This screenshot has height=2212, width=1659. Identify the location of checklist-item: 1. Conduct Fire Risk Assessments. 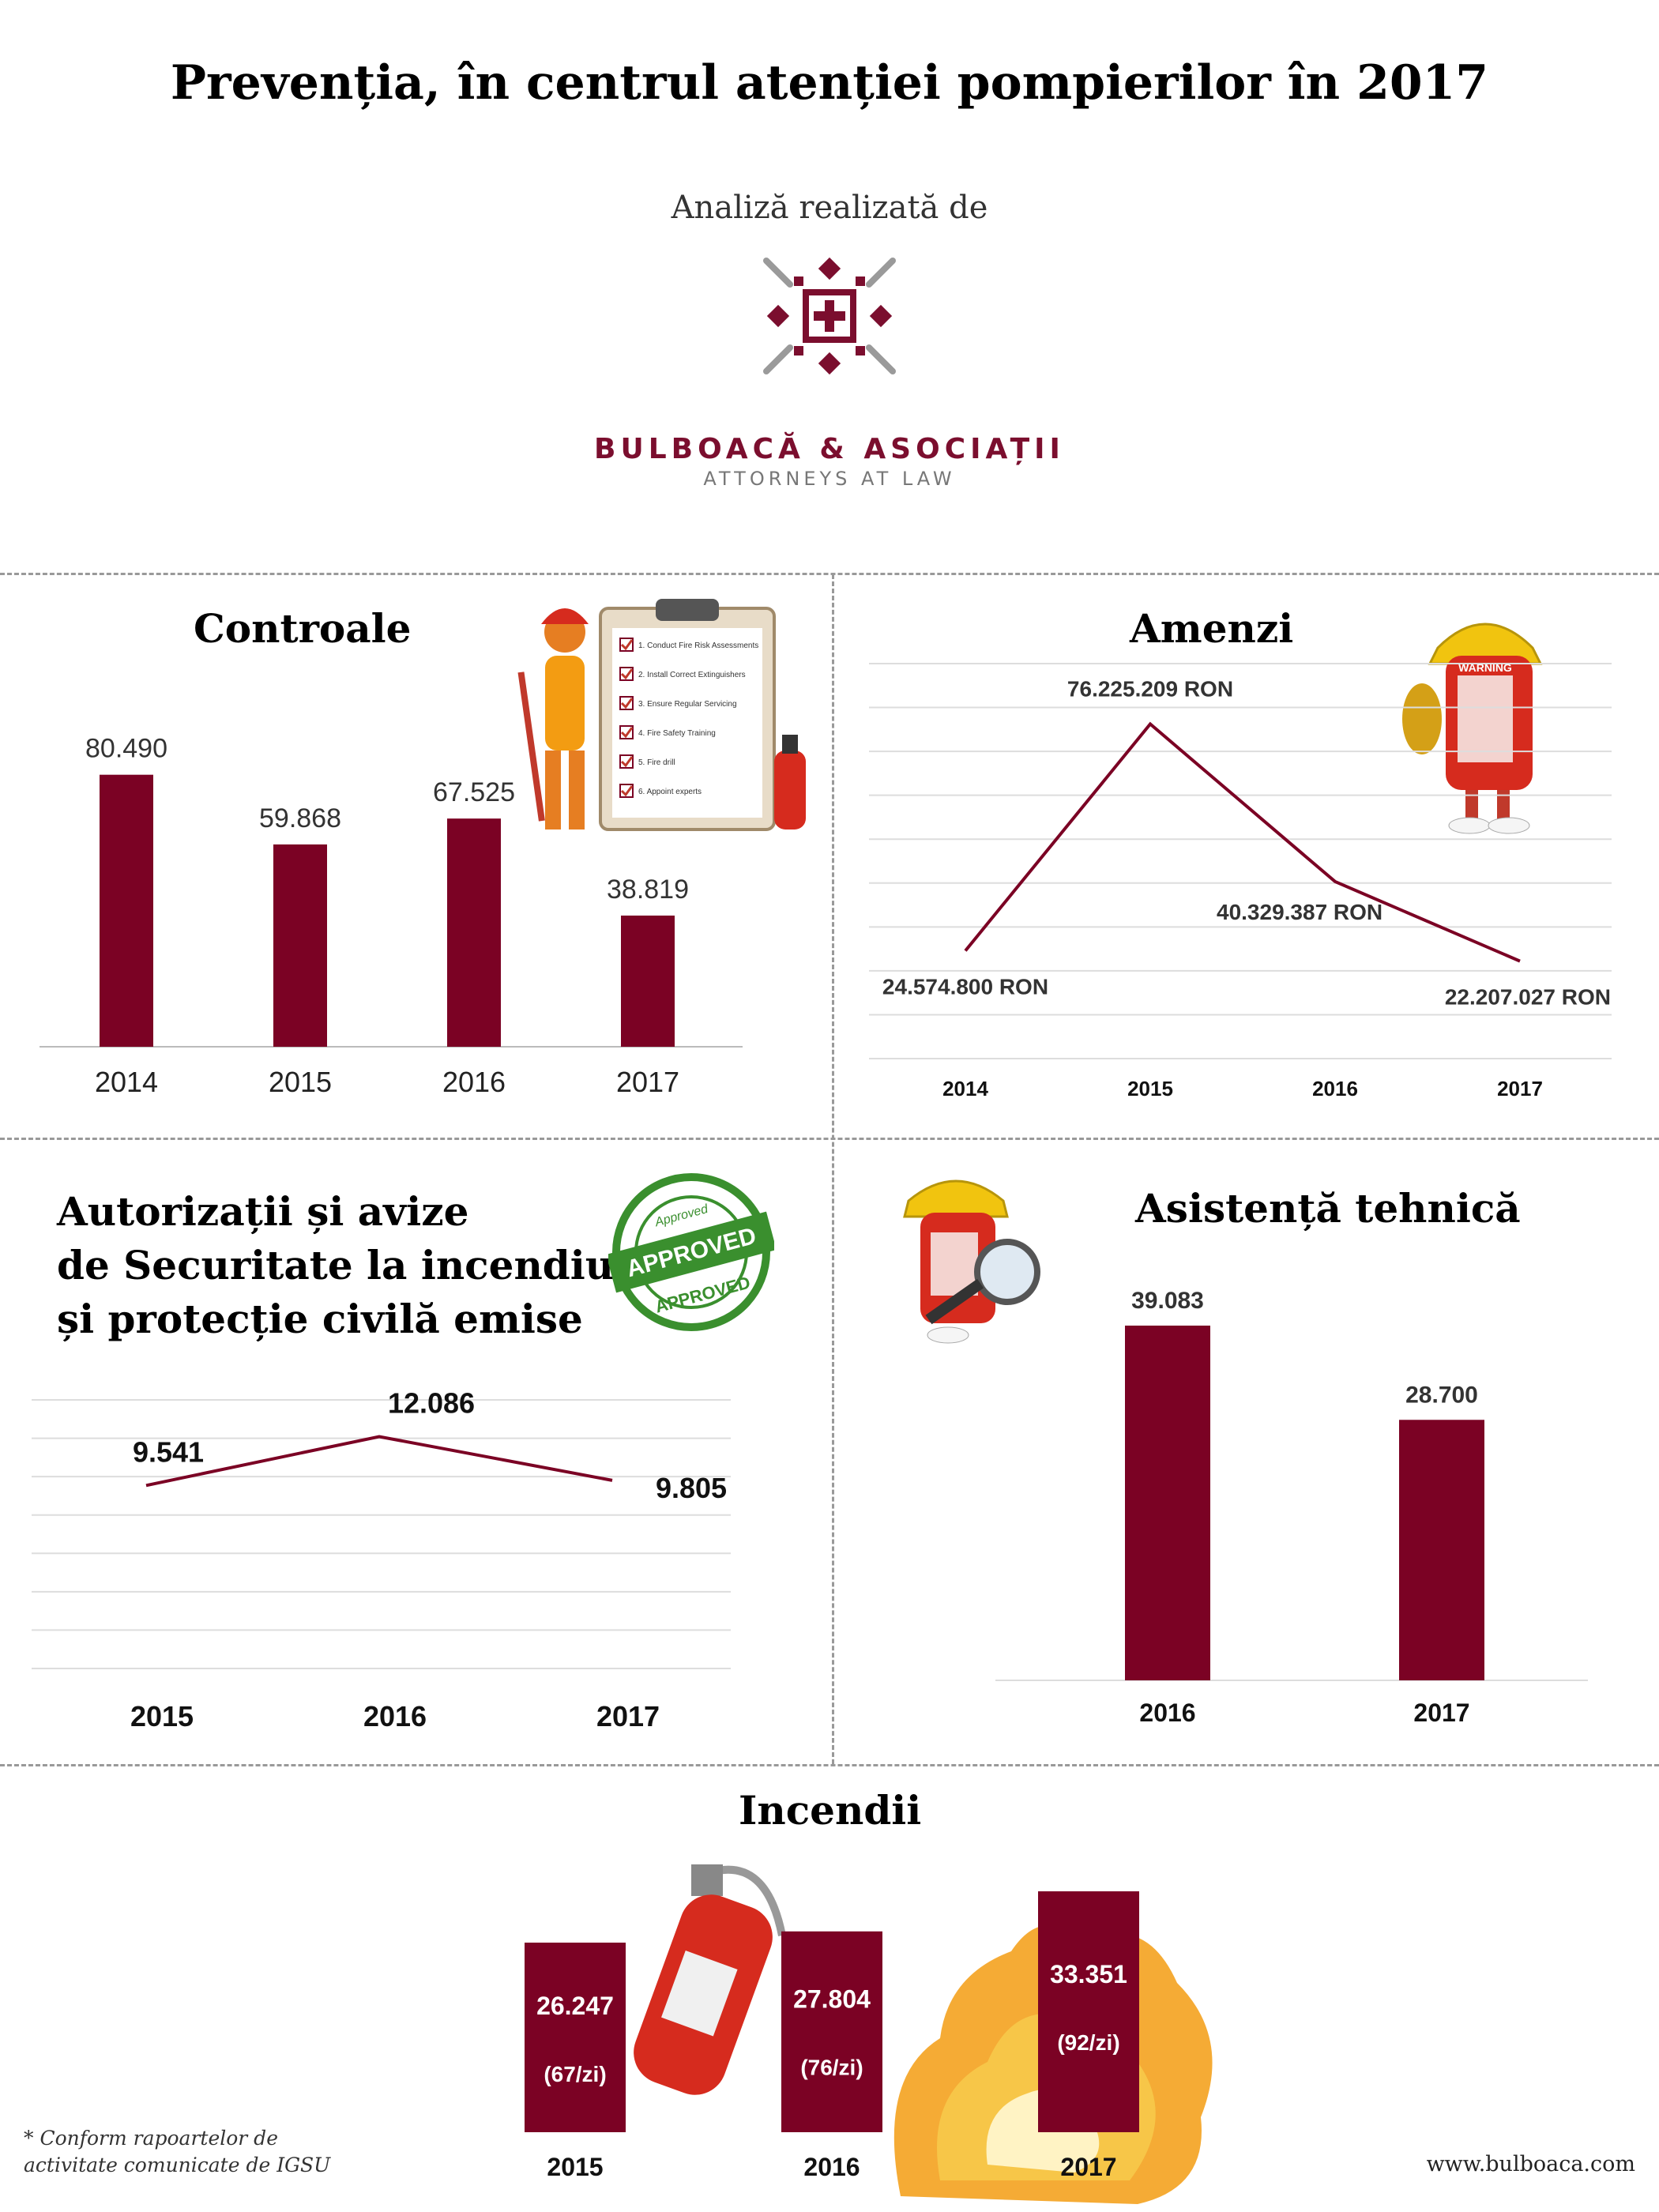
(698, 646).